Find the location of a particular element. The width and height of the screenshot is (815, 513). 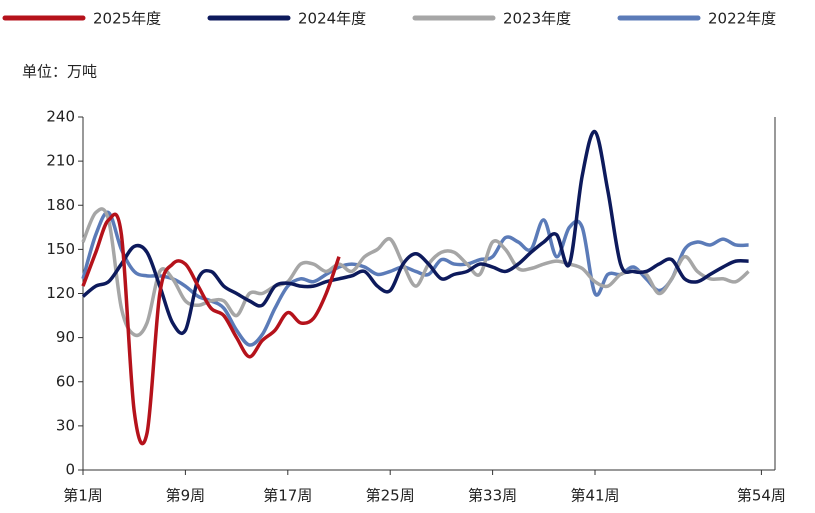

y-tick-label: 240 is located at coordinates (60, 117).